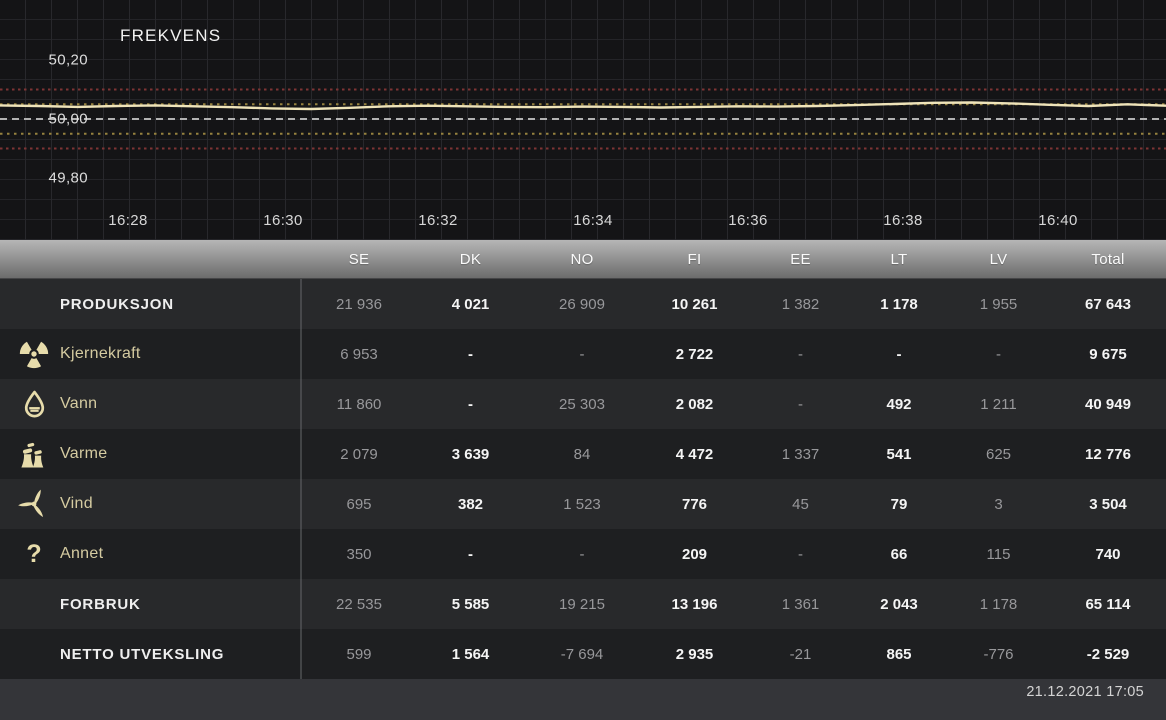  Describe the element at coordinates (359, 504) in the screenshot. I see `value-cell: 695` at that location.